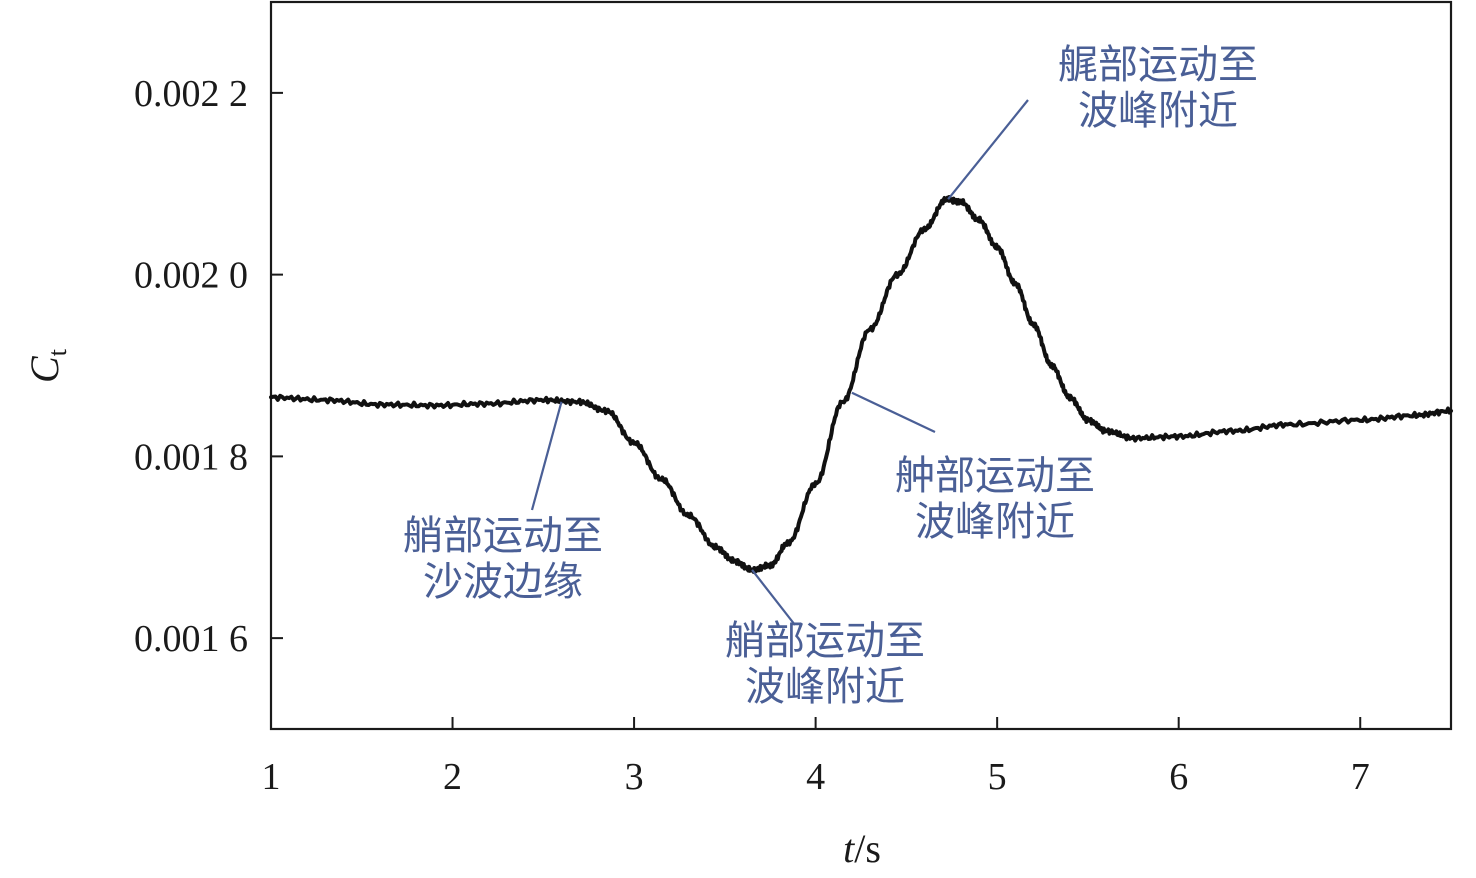 Image resolution: width=1476 pixels, height=878 pixels. I want to click on x-tick-label: 2, so click(452, 777).